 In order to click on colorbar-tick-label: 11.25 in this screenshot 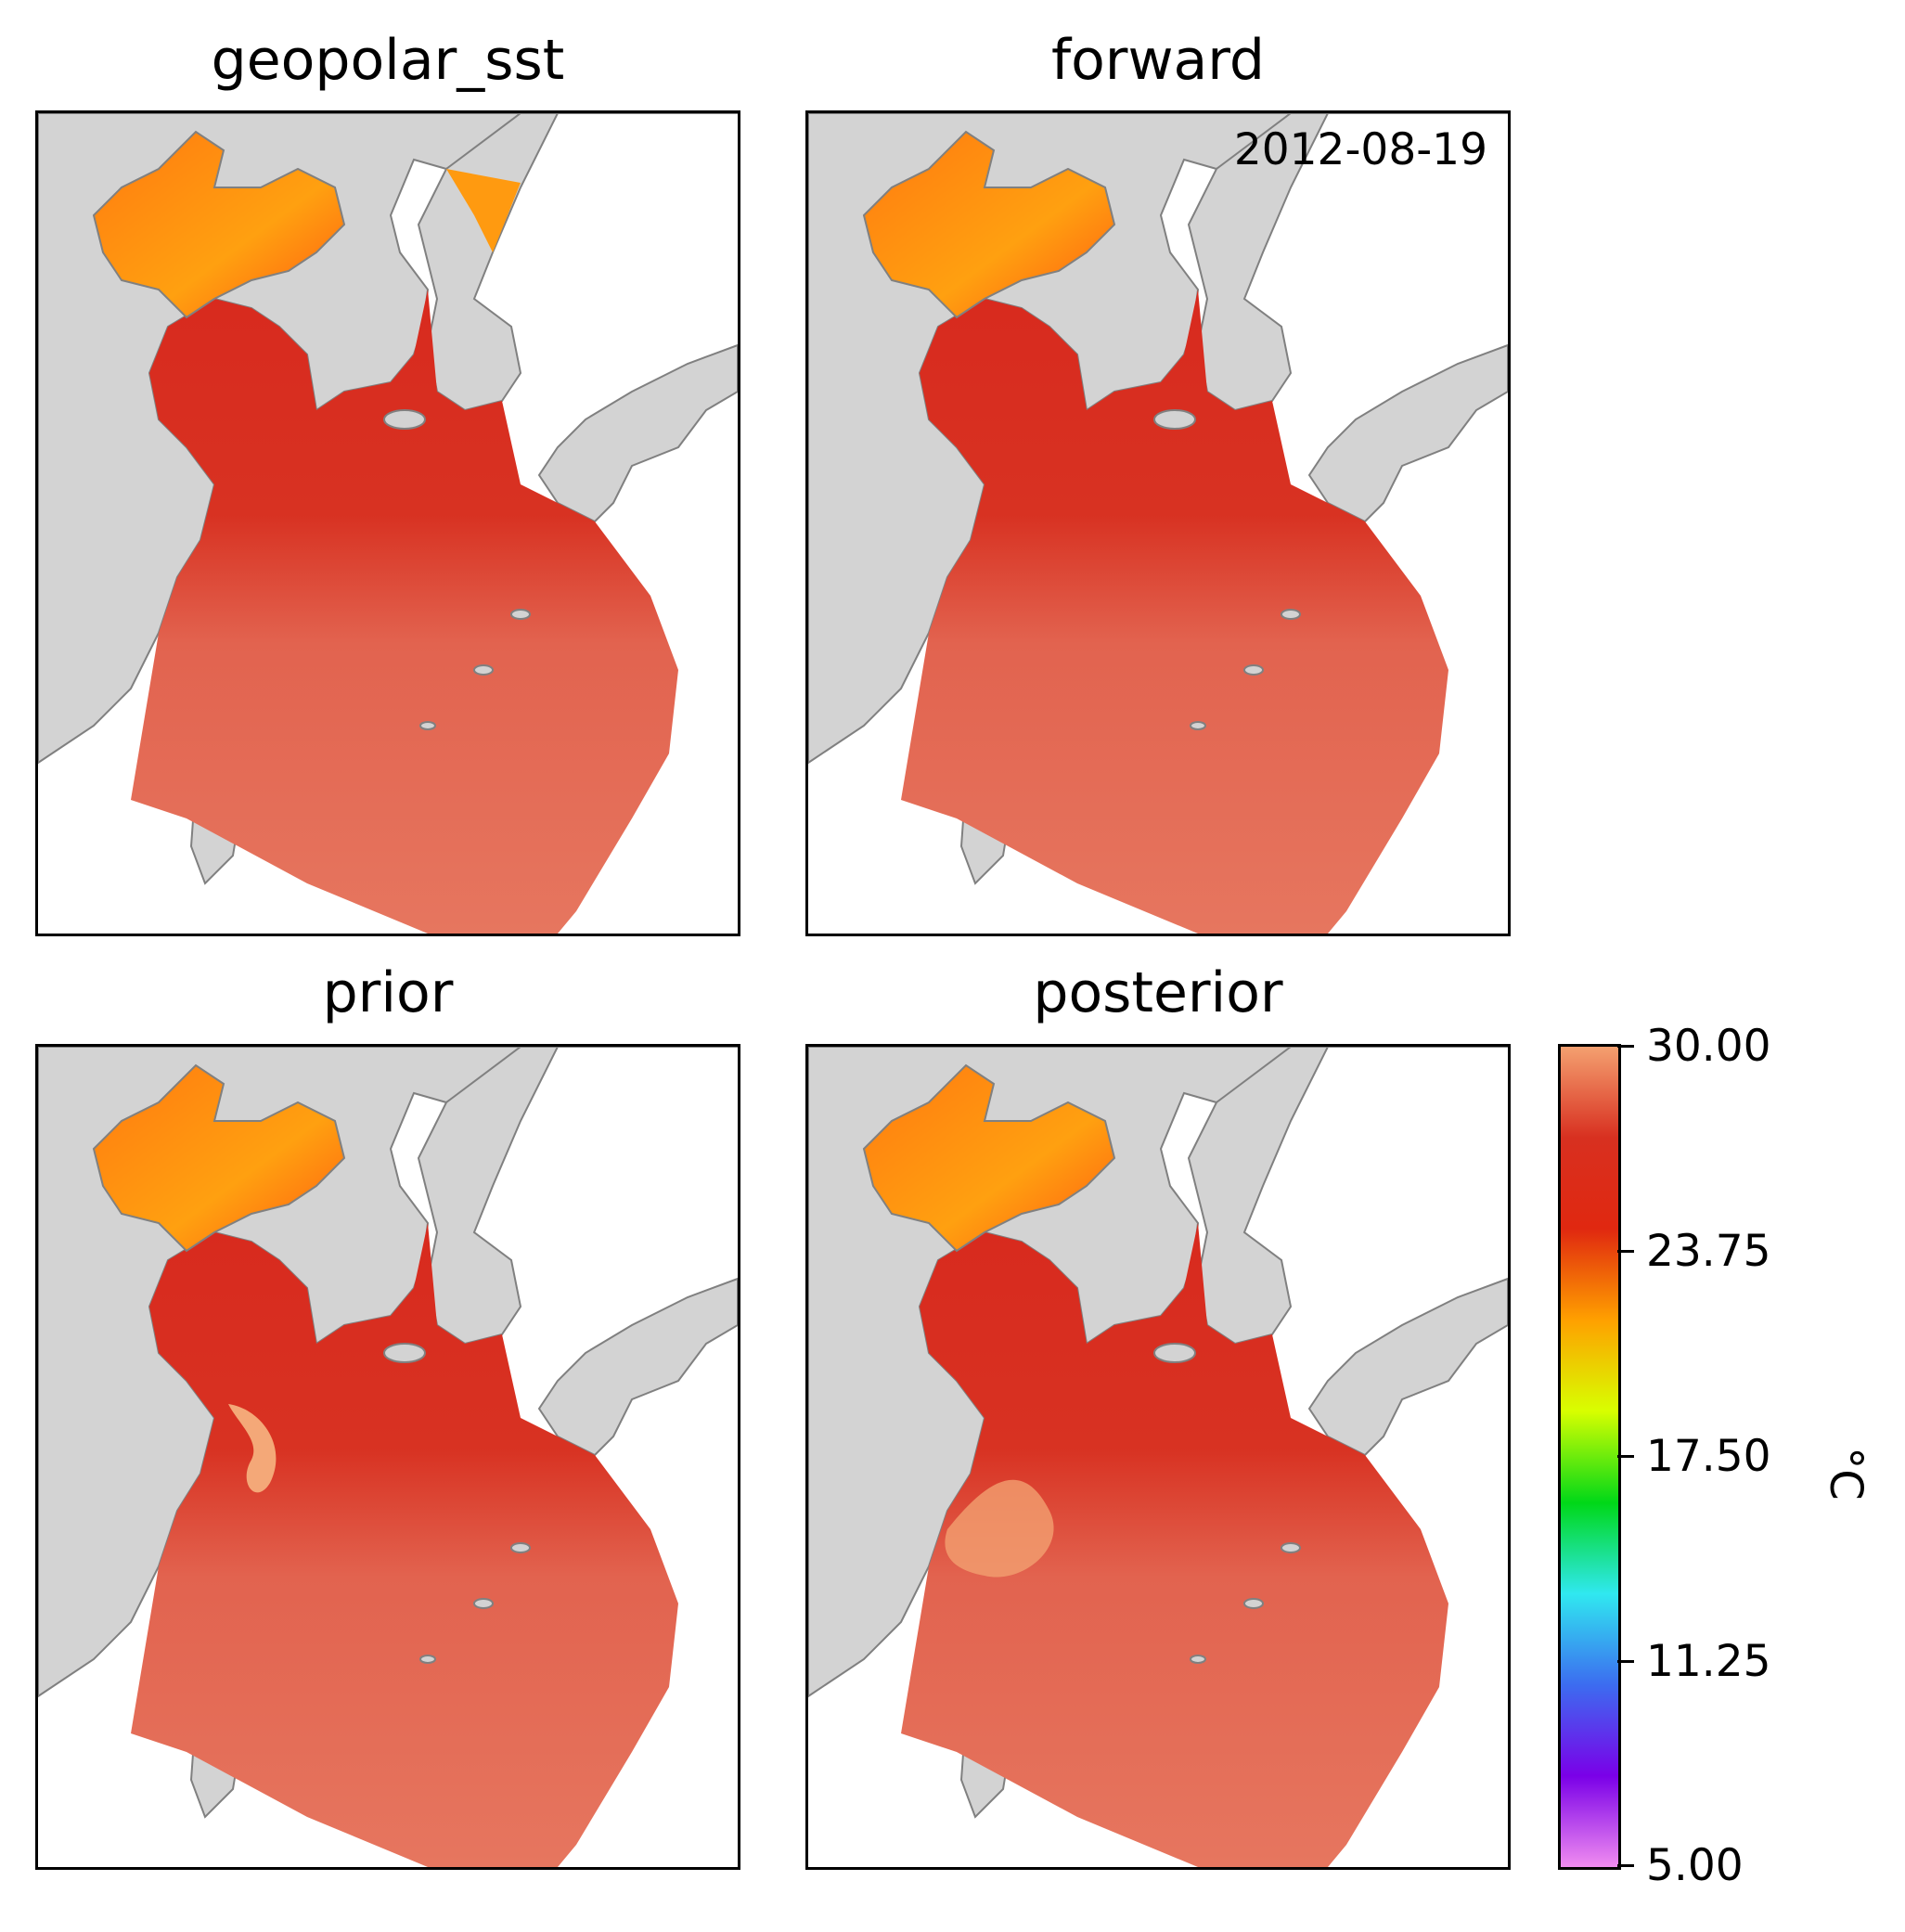, I will do `click(1708, 1661)`.